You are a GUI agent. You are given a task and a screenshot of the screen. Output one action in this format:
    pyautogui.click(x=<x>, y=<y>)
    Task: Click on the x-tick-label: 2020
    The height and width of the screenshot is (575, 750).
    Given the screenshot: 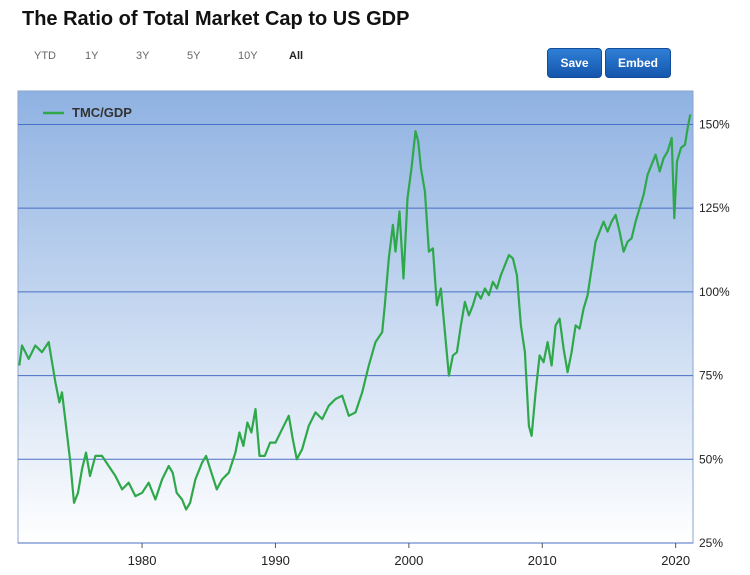 What is the action you would take?
    pyautogui.click(x=675, y=560)
    